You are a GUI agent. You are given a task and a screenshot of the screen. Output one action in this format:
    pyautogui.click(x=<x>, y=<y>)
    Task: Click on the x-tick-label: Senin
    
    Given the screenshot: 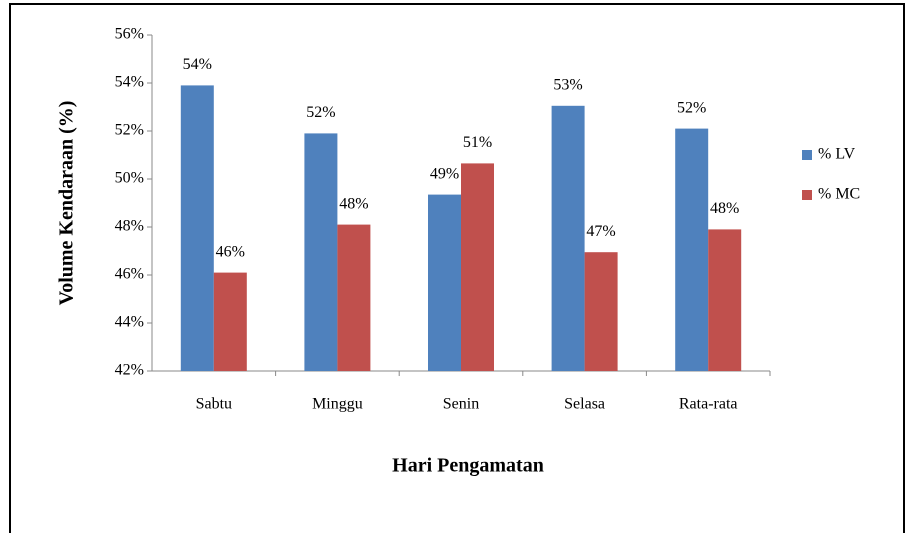 What is the action you would take?
    pyautogui.click(x=461, y=404)
    